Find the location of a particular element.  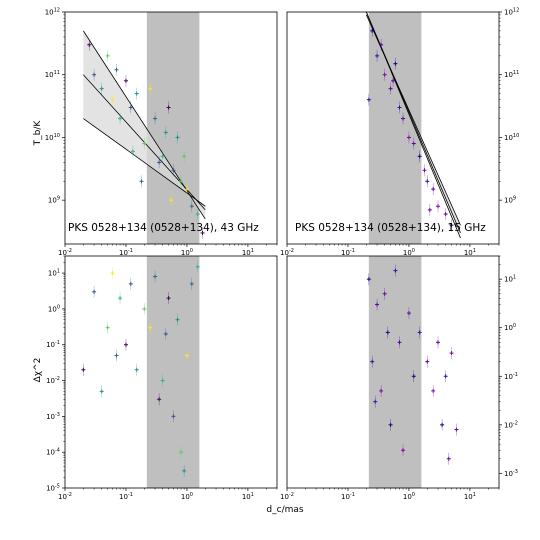

y-tick-label: 10⁻¹ is located at coordinates (53, 344).